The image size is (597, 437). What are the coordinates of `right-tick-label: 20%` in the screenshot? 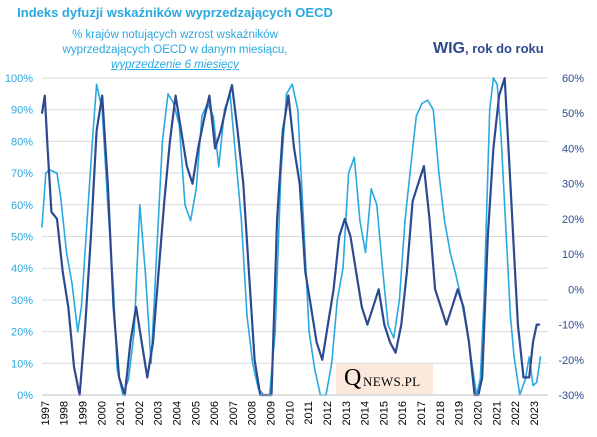 It's located at (573, 220).